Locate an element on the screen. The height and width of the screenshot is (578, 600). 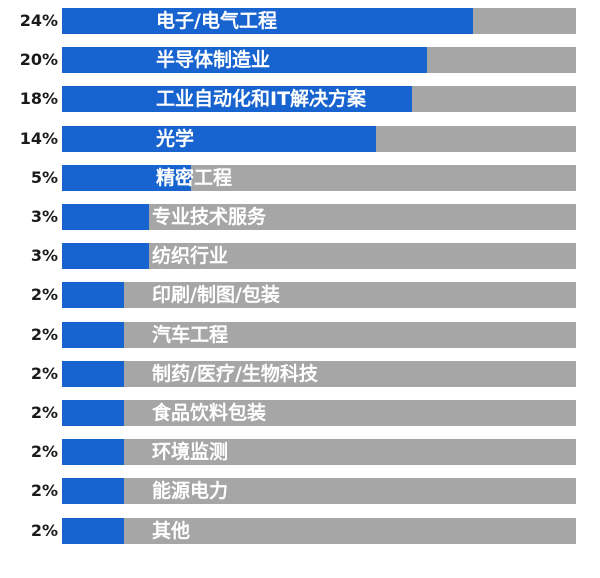
bar-row: 5% 精密工程 is located at coordinates (300, 177).